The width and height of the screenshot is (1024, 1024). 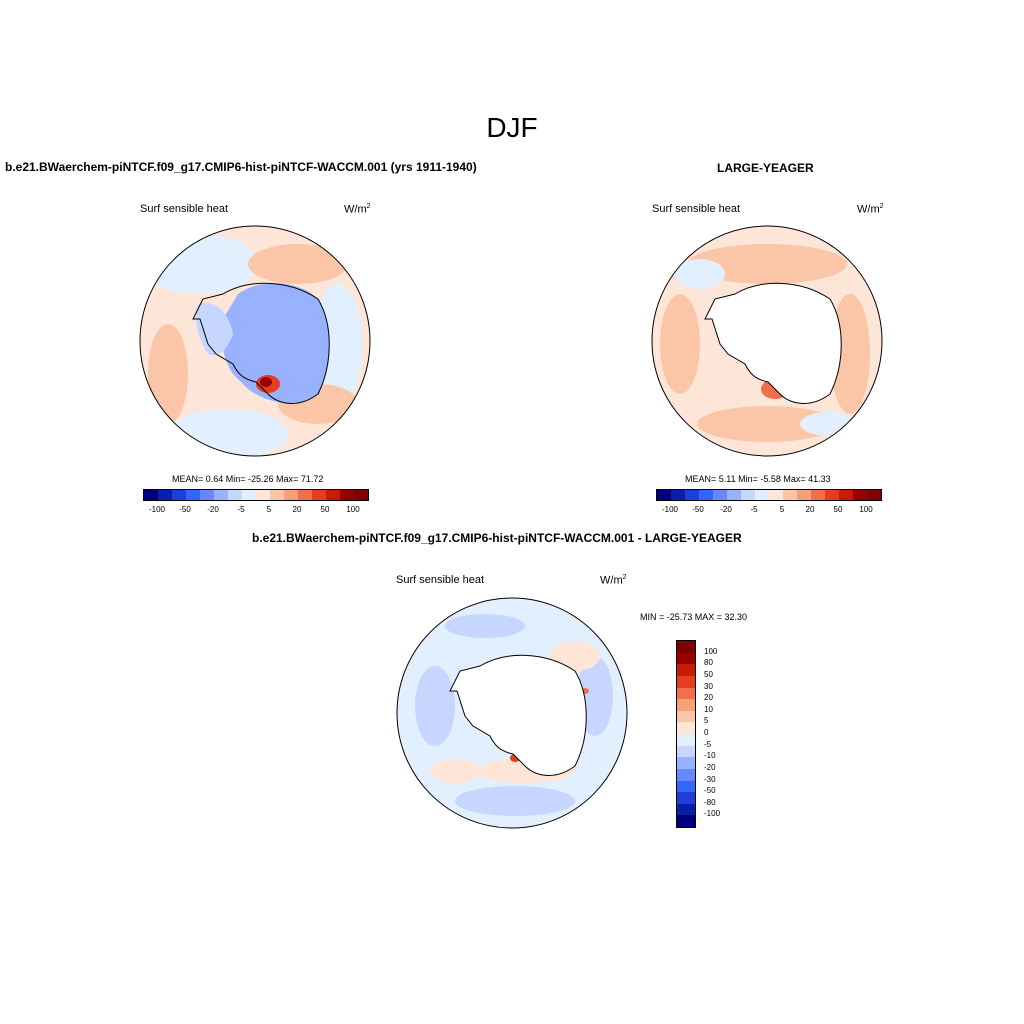 What do you see at coordinates (184, 209) in the screenshot?
I see `panel-1-variable-label: Surf sensible heat` at bounding box center [184, 209].